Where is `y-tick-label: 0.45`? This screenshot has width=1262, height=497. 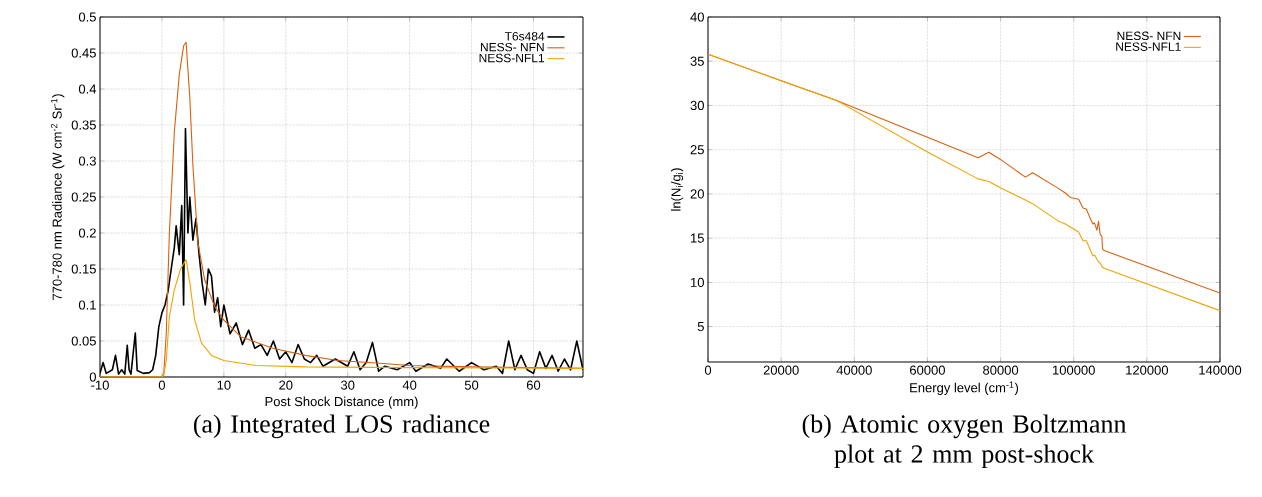
y-tick-label: 0.45 is located at coordinates (83, 53).